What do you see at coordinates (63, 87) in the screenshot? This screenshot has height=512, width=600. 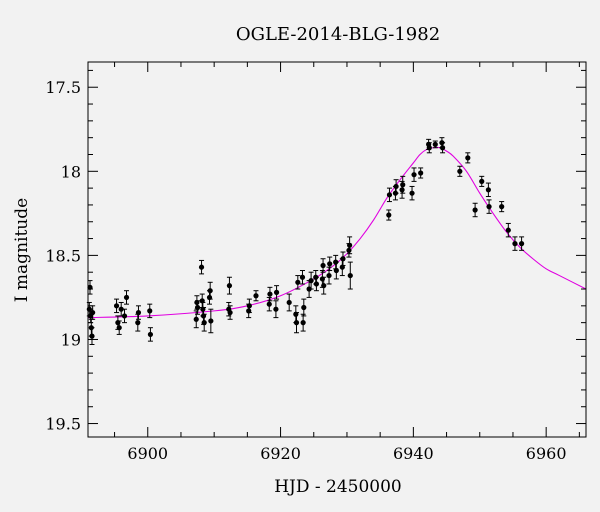 I see `y-tick-label: 17.5` at bounding box center [63, 87].